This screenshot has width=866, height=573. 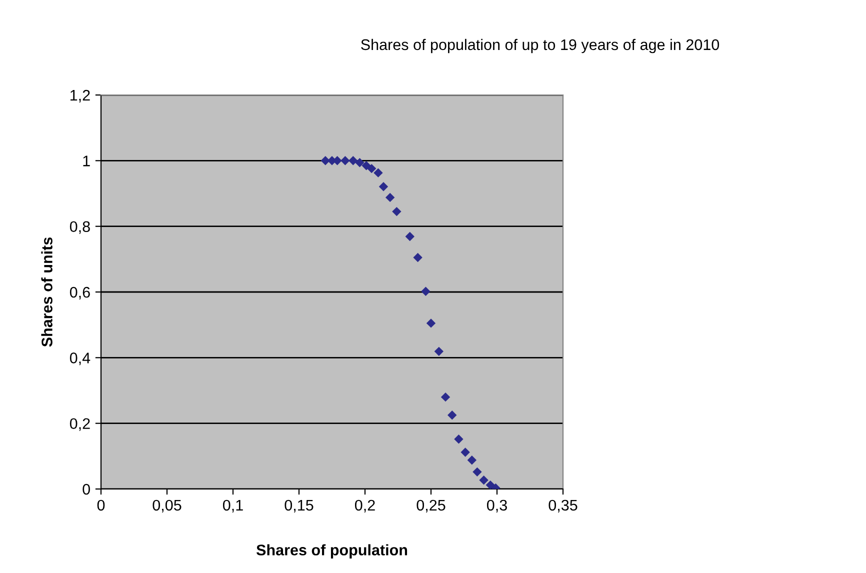 I want to click on y-tick-label: 0, so click(x=86, y=489).